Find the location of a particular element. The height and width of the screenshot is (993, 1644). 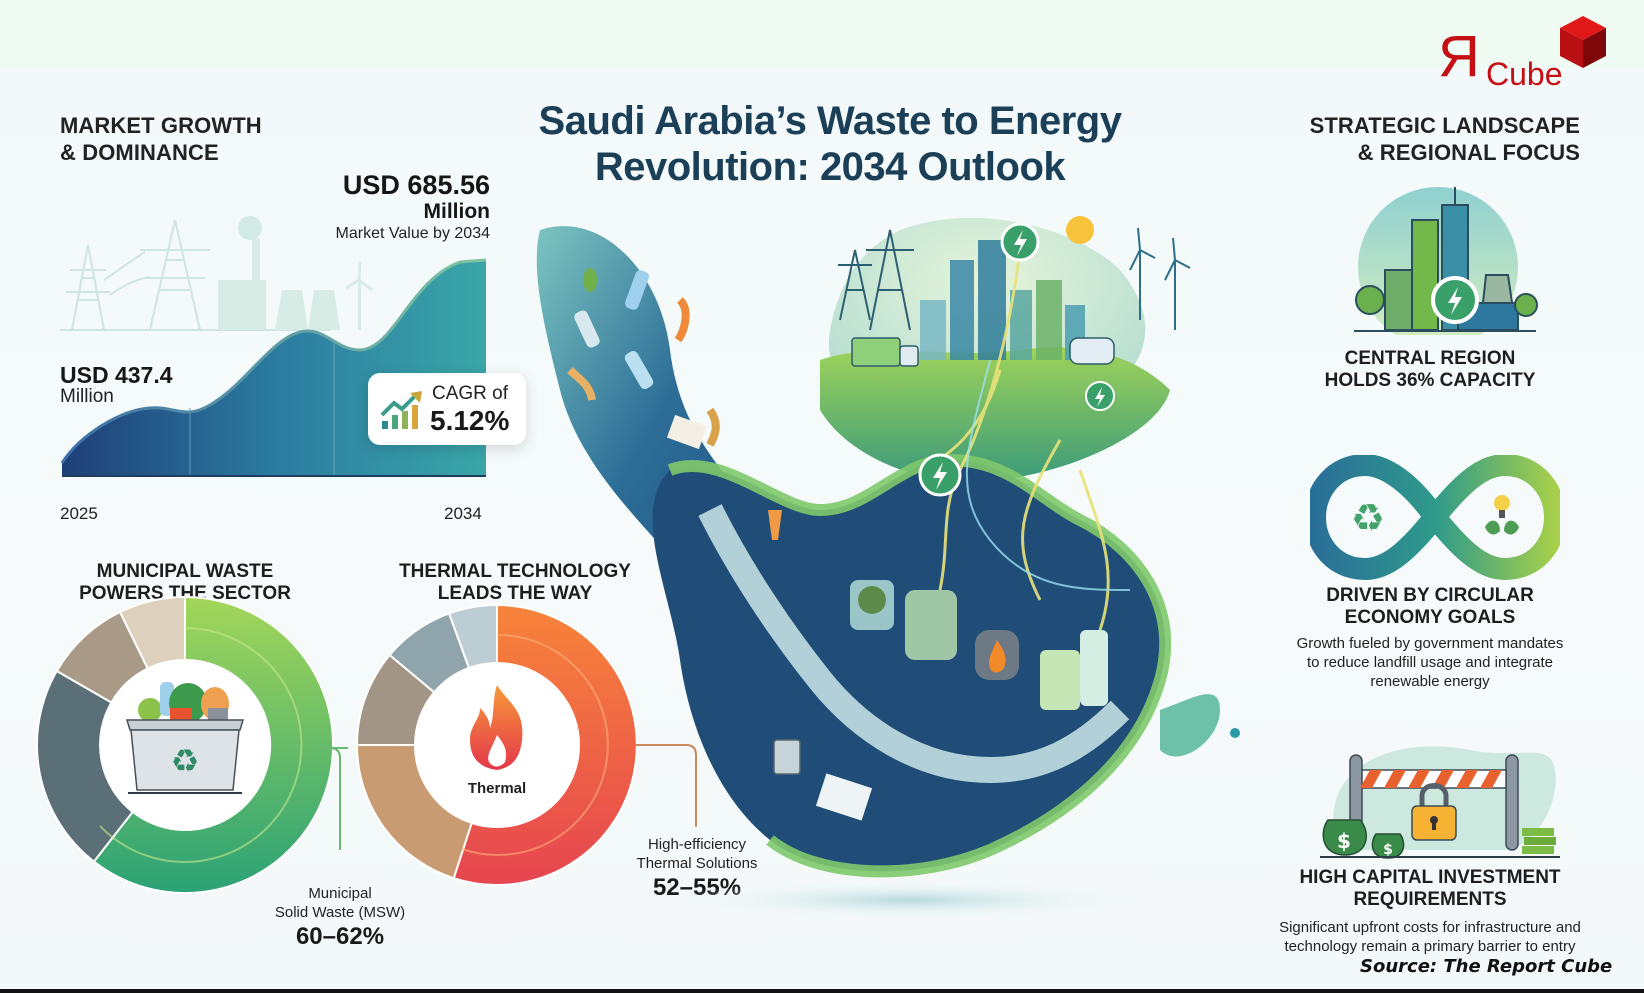

market-section-title: MARKET GROWTH & DOMINANCE is located at coordinates (161, 139).